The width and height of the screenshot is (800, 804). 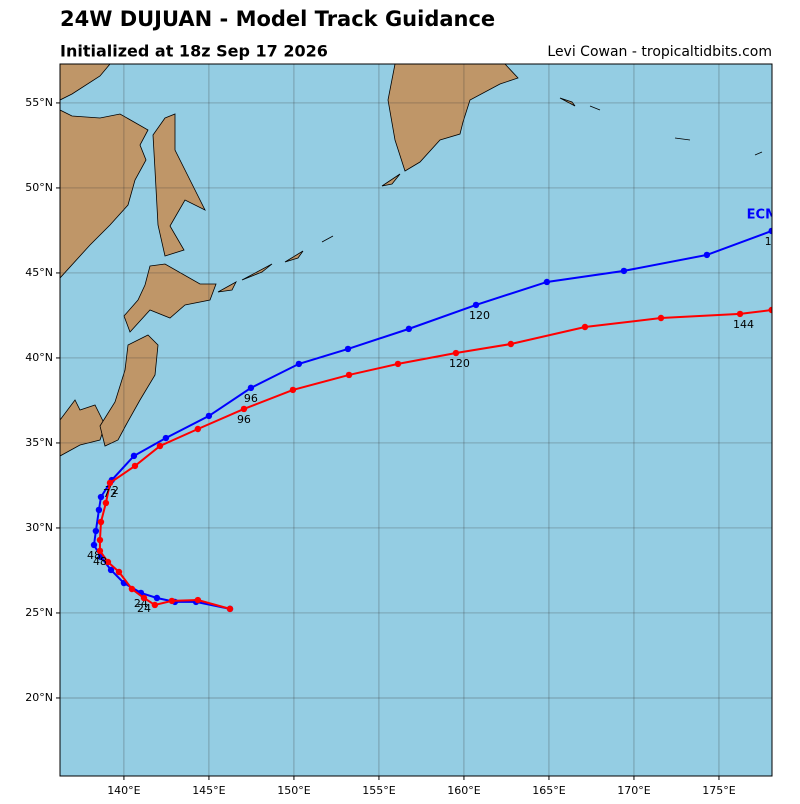 What do you see at coordinates (633, 790) in the screenshot?
I see `x-tick-label: 170°E` at bounding box center [633, 790].